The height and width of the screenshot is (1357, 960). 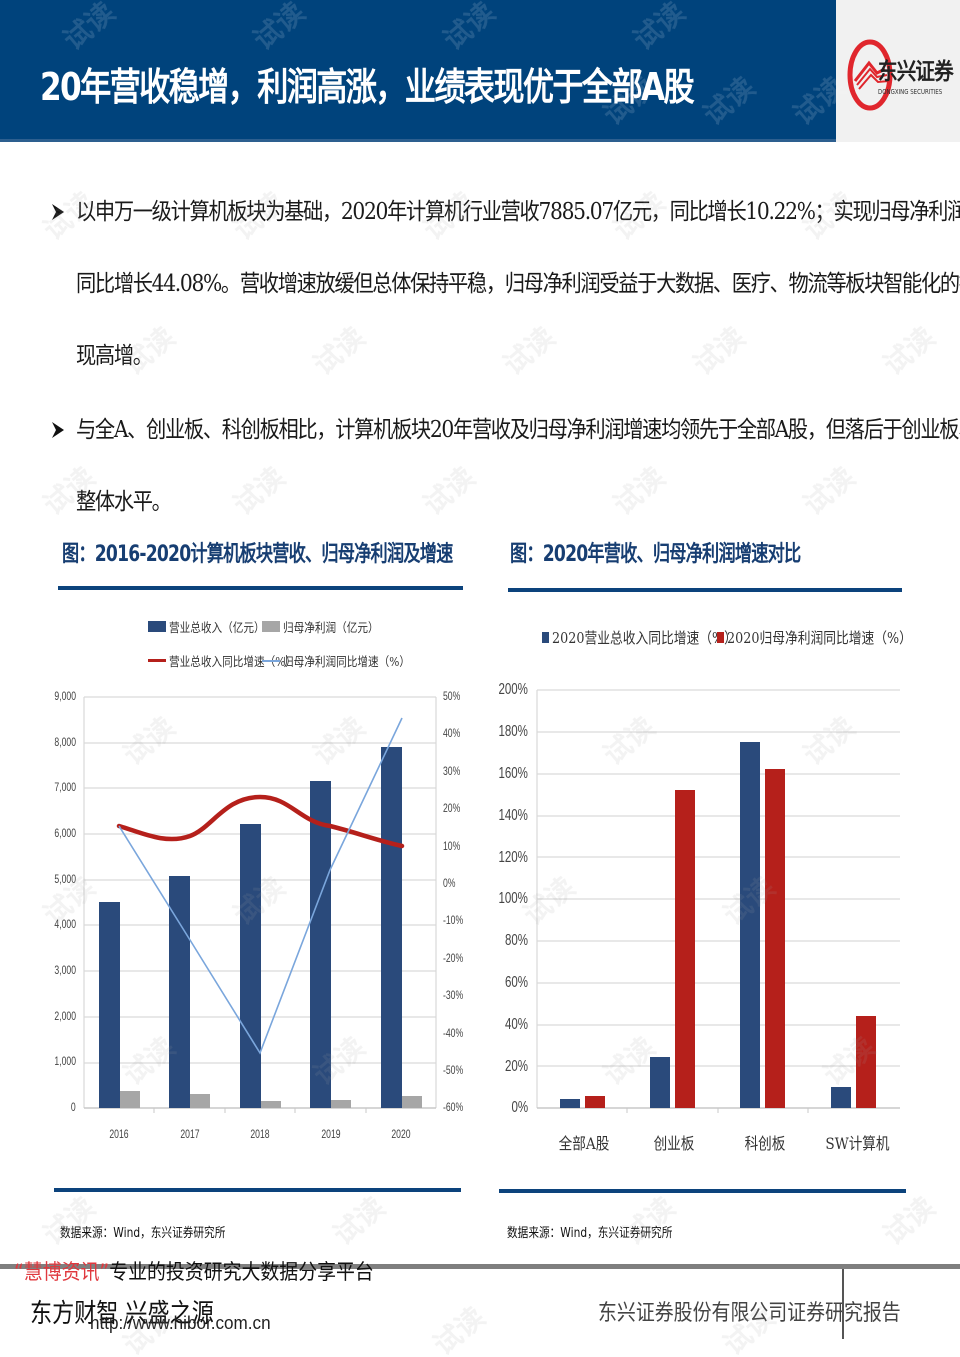 I want to click on y-tick: 60%, so click(x=516, y=982).